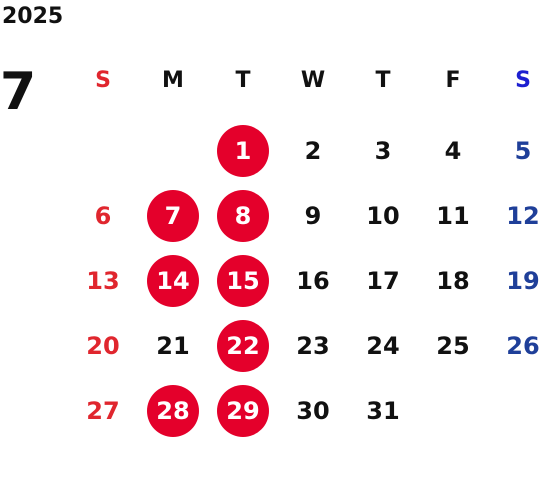 The height and width of the screenshot is (503, 548). I want to click on weekday-4: T, so click(383, 80).